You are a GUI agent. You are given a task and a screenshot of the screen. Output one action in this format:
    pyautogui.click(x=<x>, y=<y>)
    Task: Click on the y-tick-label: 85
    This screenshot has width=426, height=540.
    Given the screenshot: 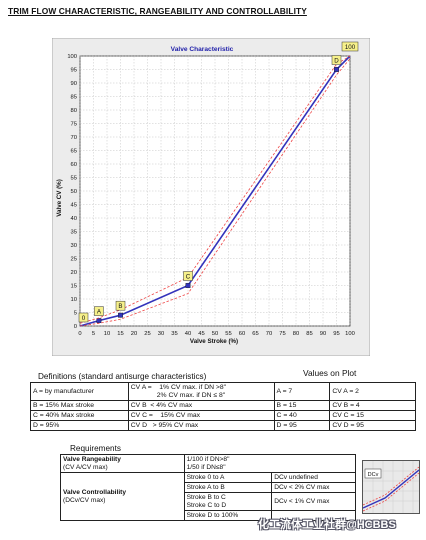 What is the action you would take?
    pyautogui.click(x=74, y=98)
    